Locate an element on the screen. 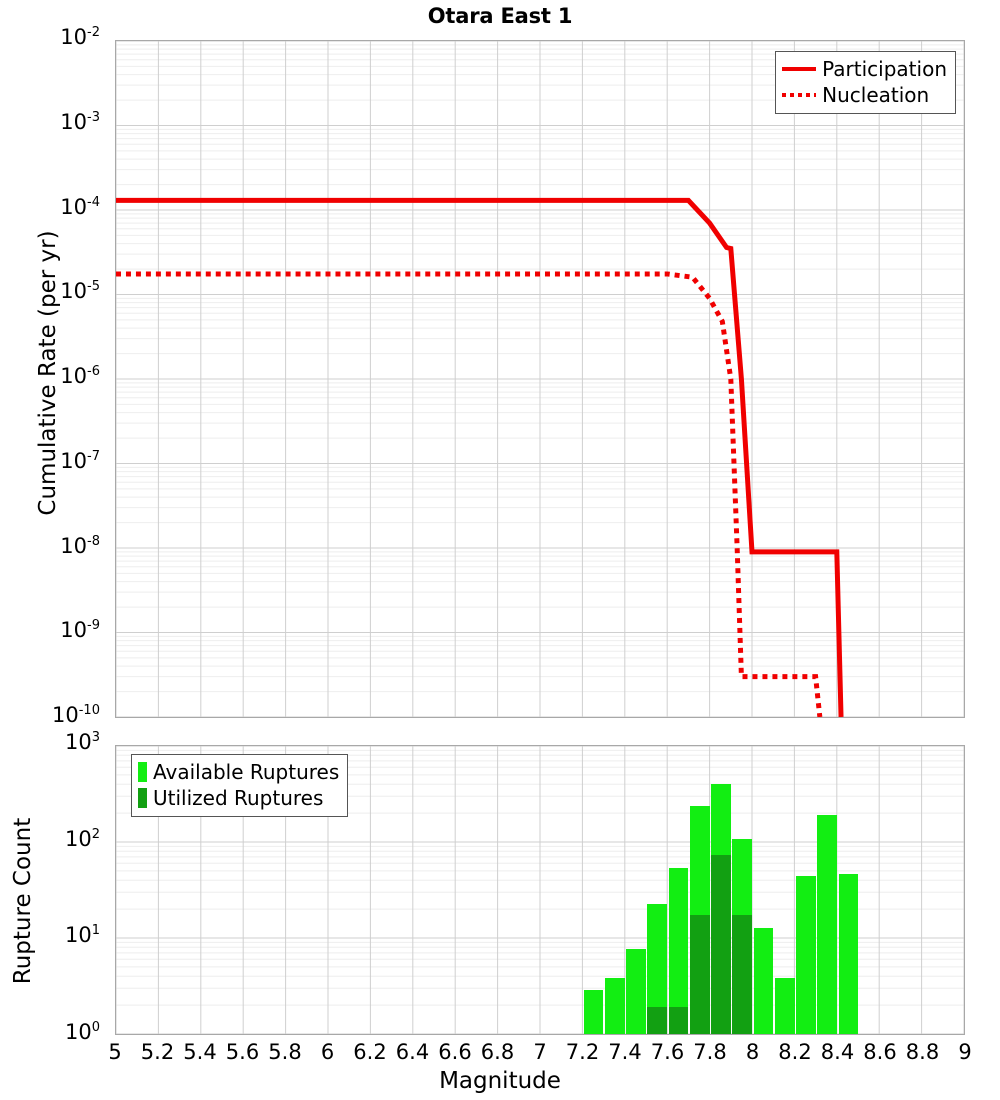  x-tick-label: 7 is located at coordinates (540, 1052).